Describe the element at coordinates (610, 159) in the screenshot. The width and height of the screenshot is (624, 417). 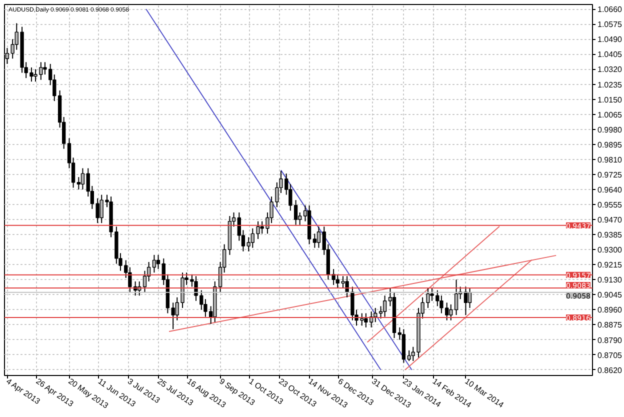
I see `y-tick-label: 0.9810` at that location.